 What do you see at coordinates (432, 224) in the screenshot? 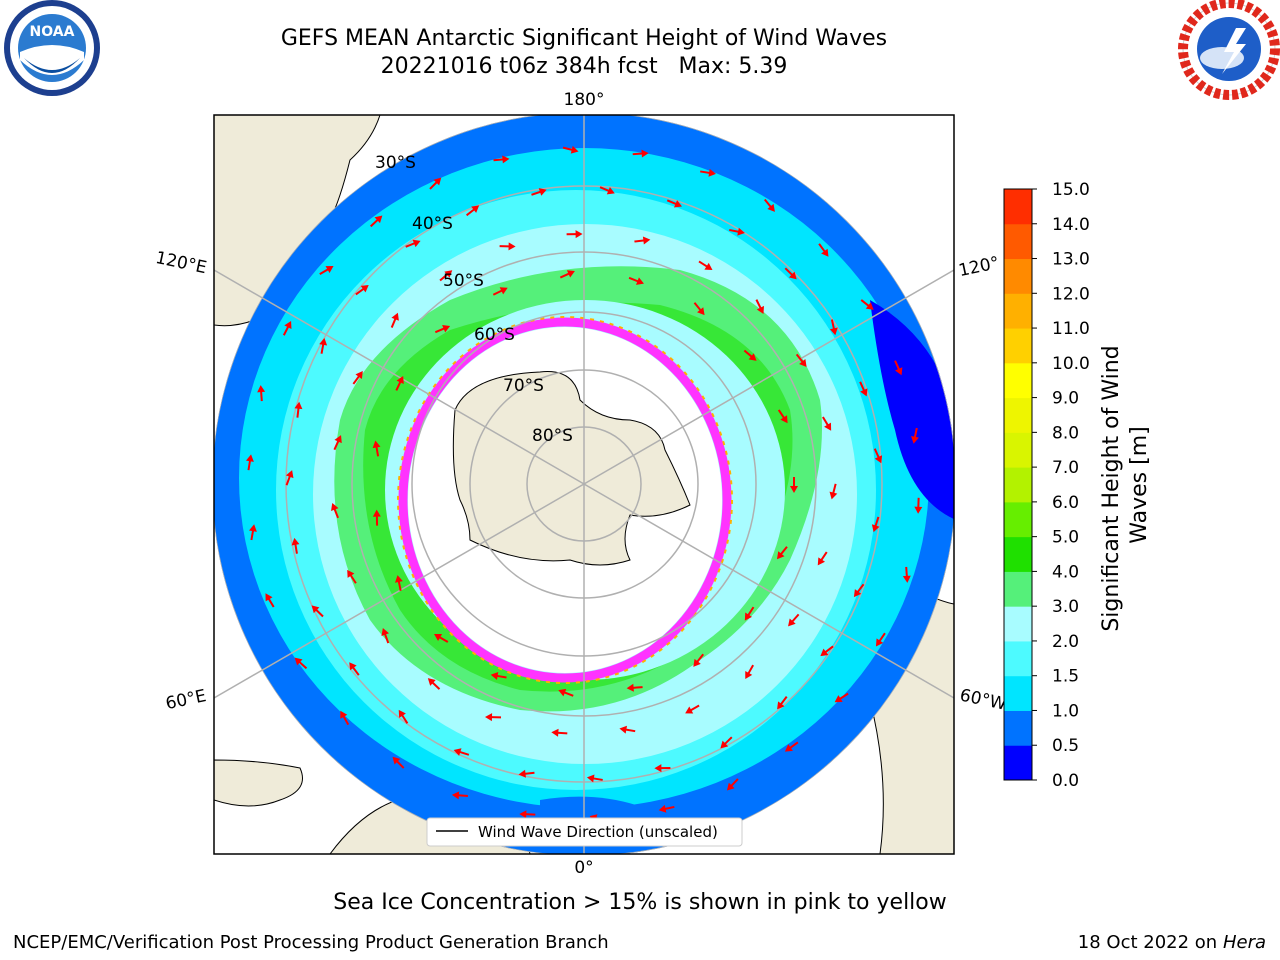
I see `lat-label-40s: 40°S` at bounding box center [432, 224].